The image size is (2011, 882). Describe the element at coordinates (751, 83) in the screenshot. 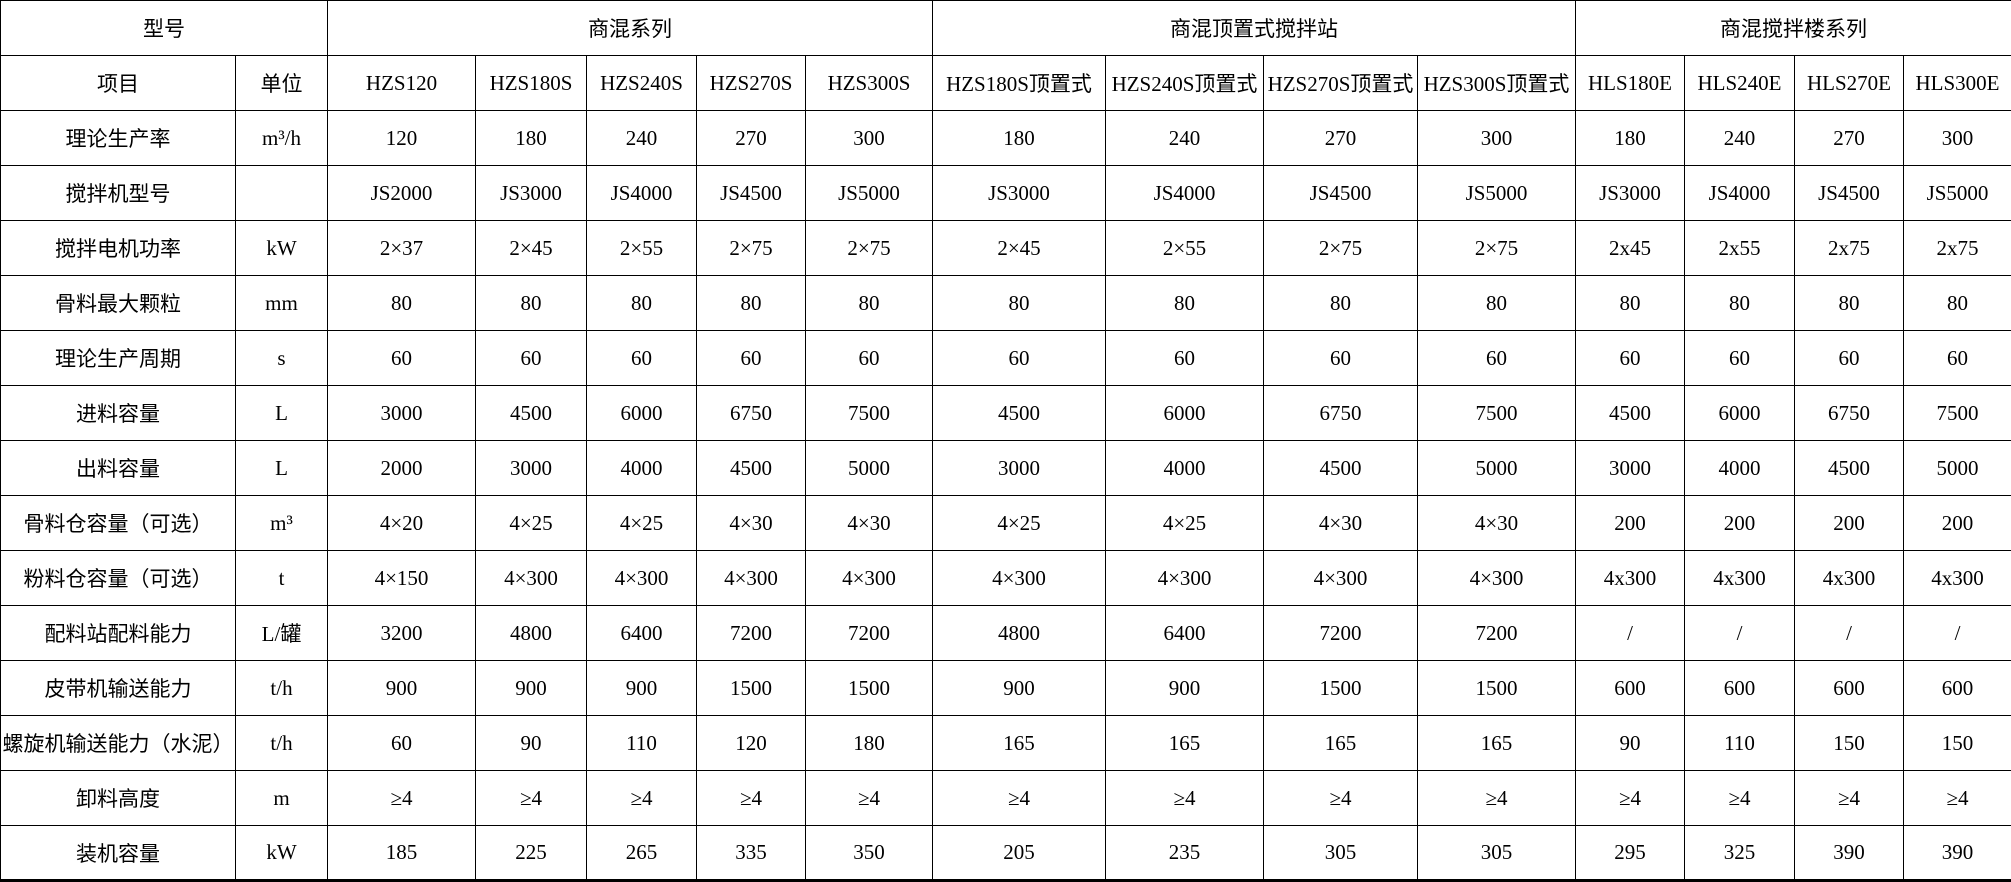

I see `column-header: HZS270S` at that location.